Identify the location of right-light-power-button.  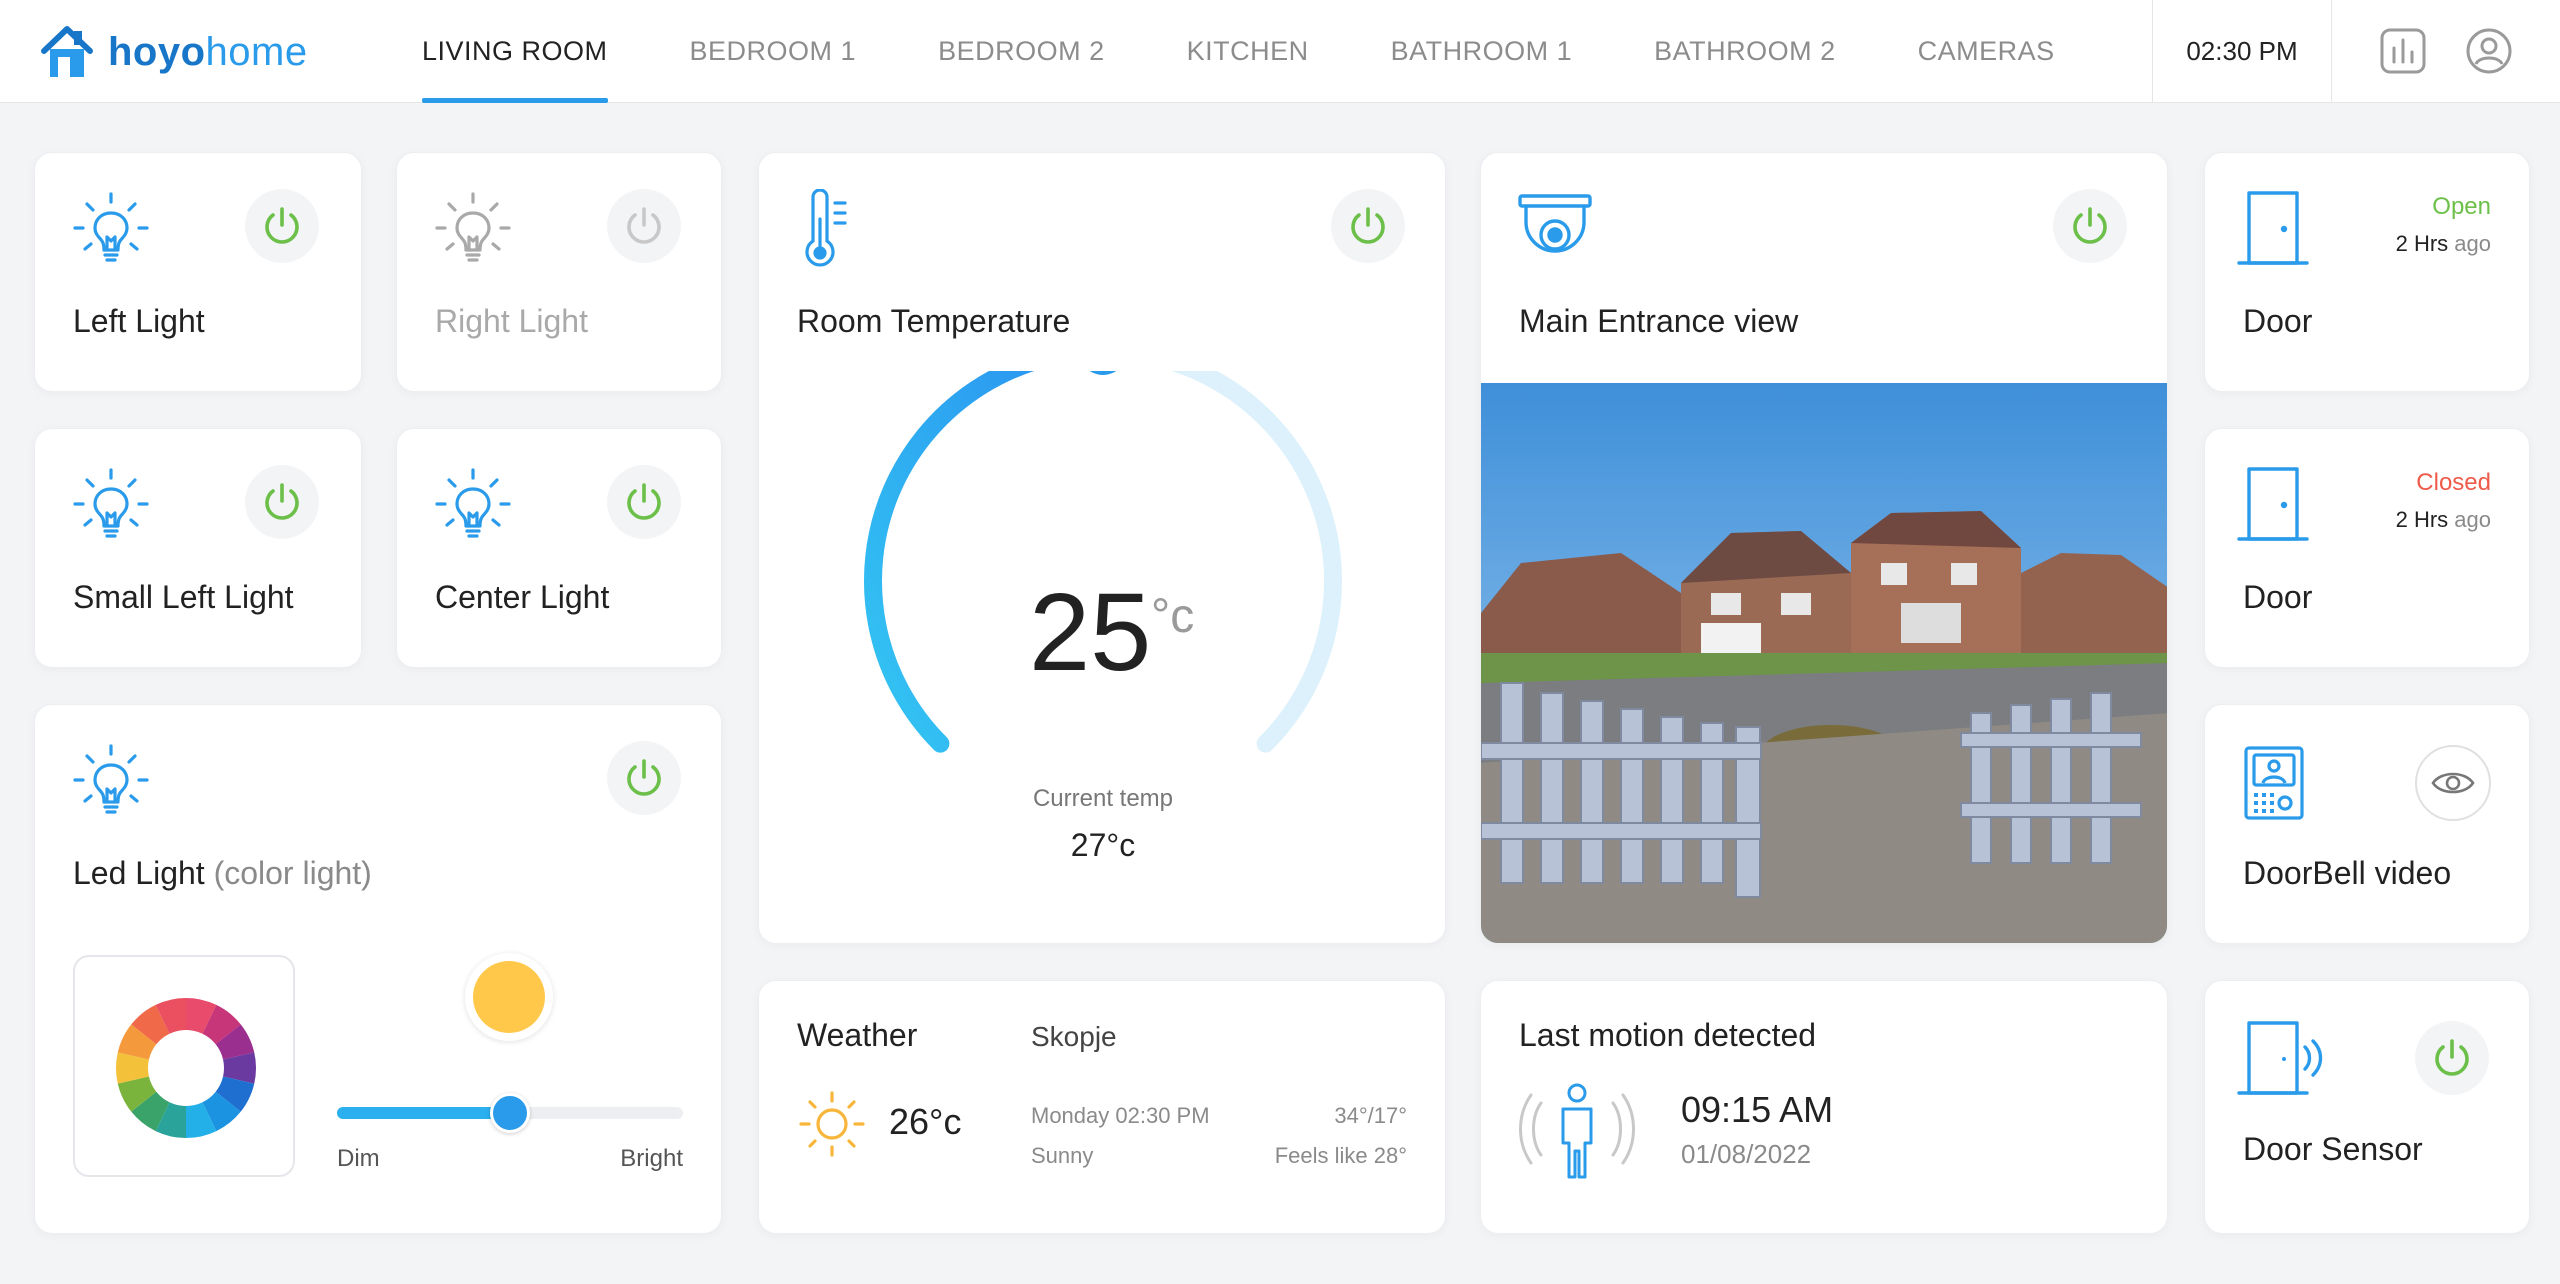
(644, 226).